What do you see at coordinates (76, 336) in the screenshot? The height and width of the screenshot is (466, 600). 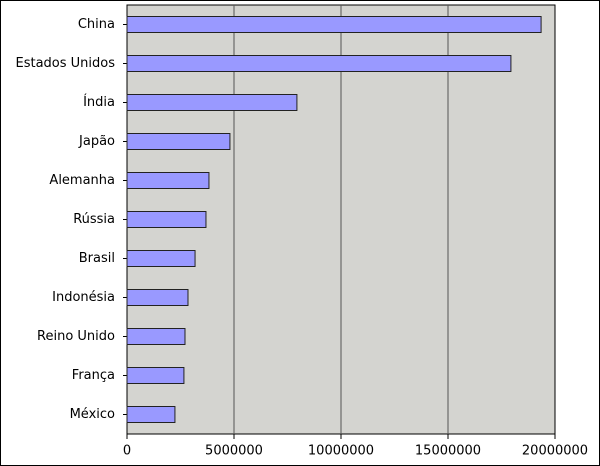 I see `y-tick-label: Reino Unido` at bounding box center [76, 336].